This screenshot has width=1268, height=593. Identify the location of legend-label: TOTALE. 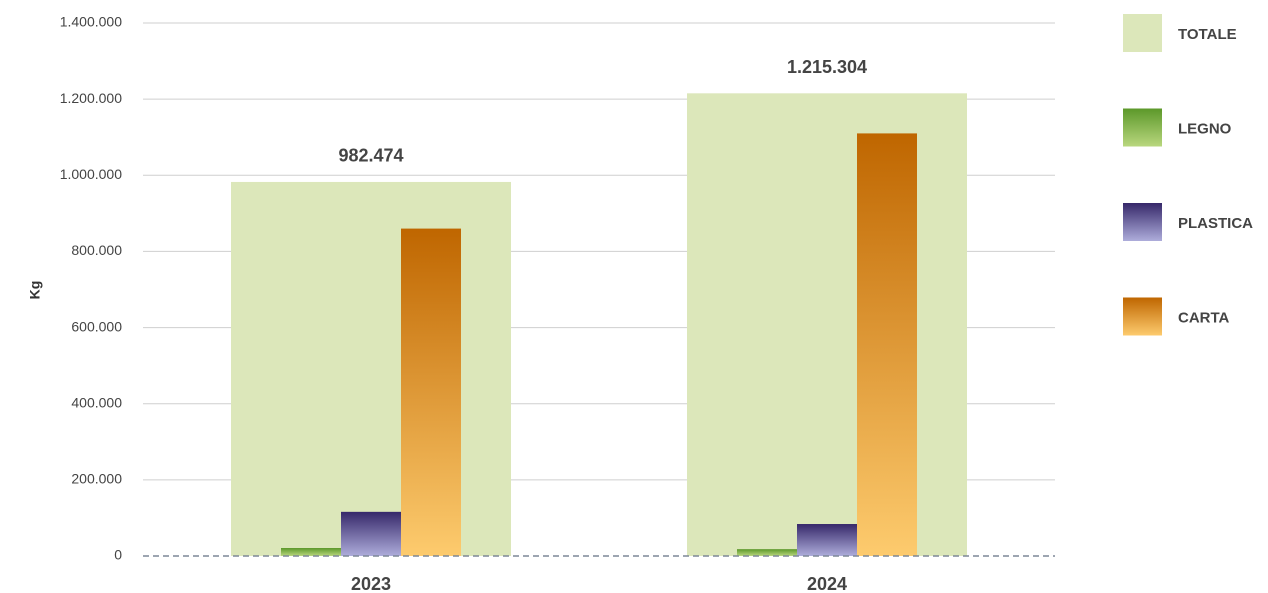
(1207, 34).